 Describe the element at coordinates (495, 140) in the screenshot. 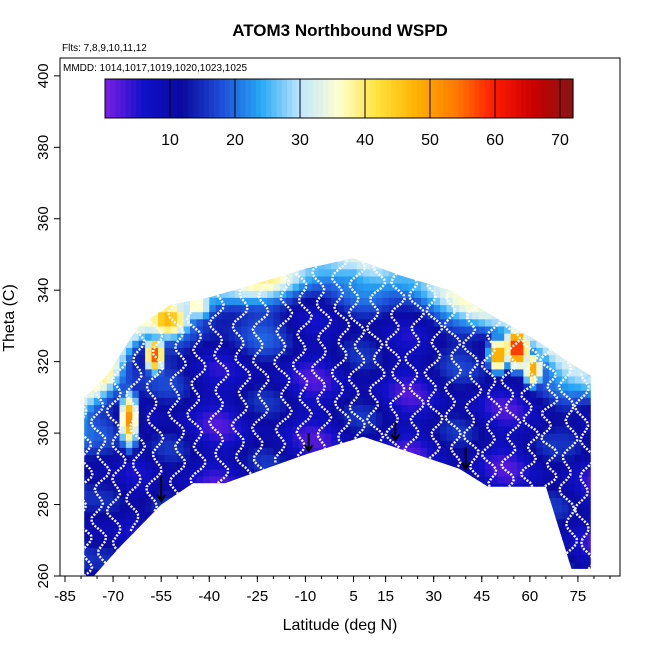

I see `colorbar-tick-label: 60` at that location.